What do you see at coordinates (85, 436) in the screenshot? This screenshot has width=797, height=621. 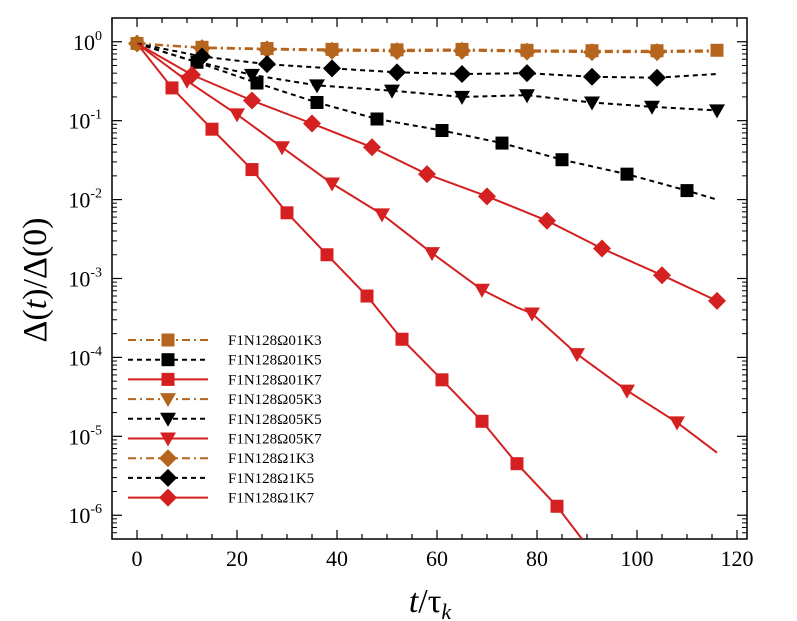 I see `y-tick-label: 10⁻⁵` at bounding box center [85, 436].